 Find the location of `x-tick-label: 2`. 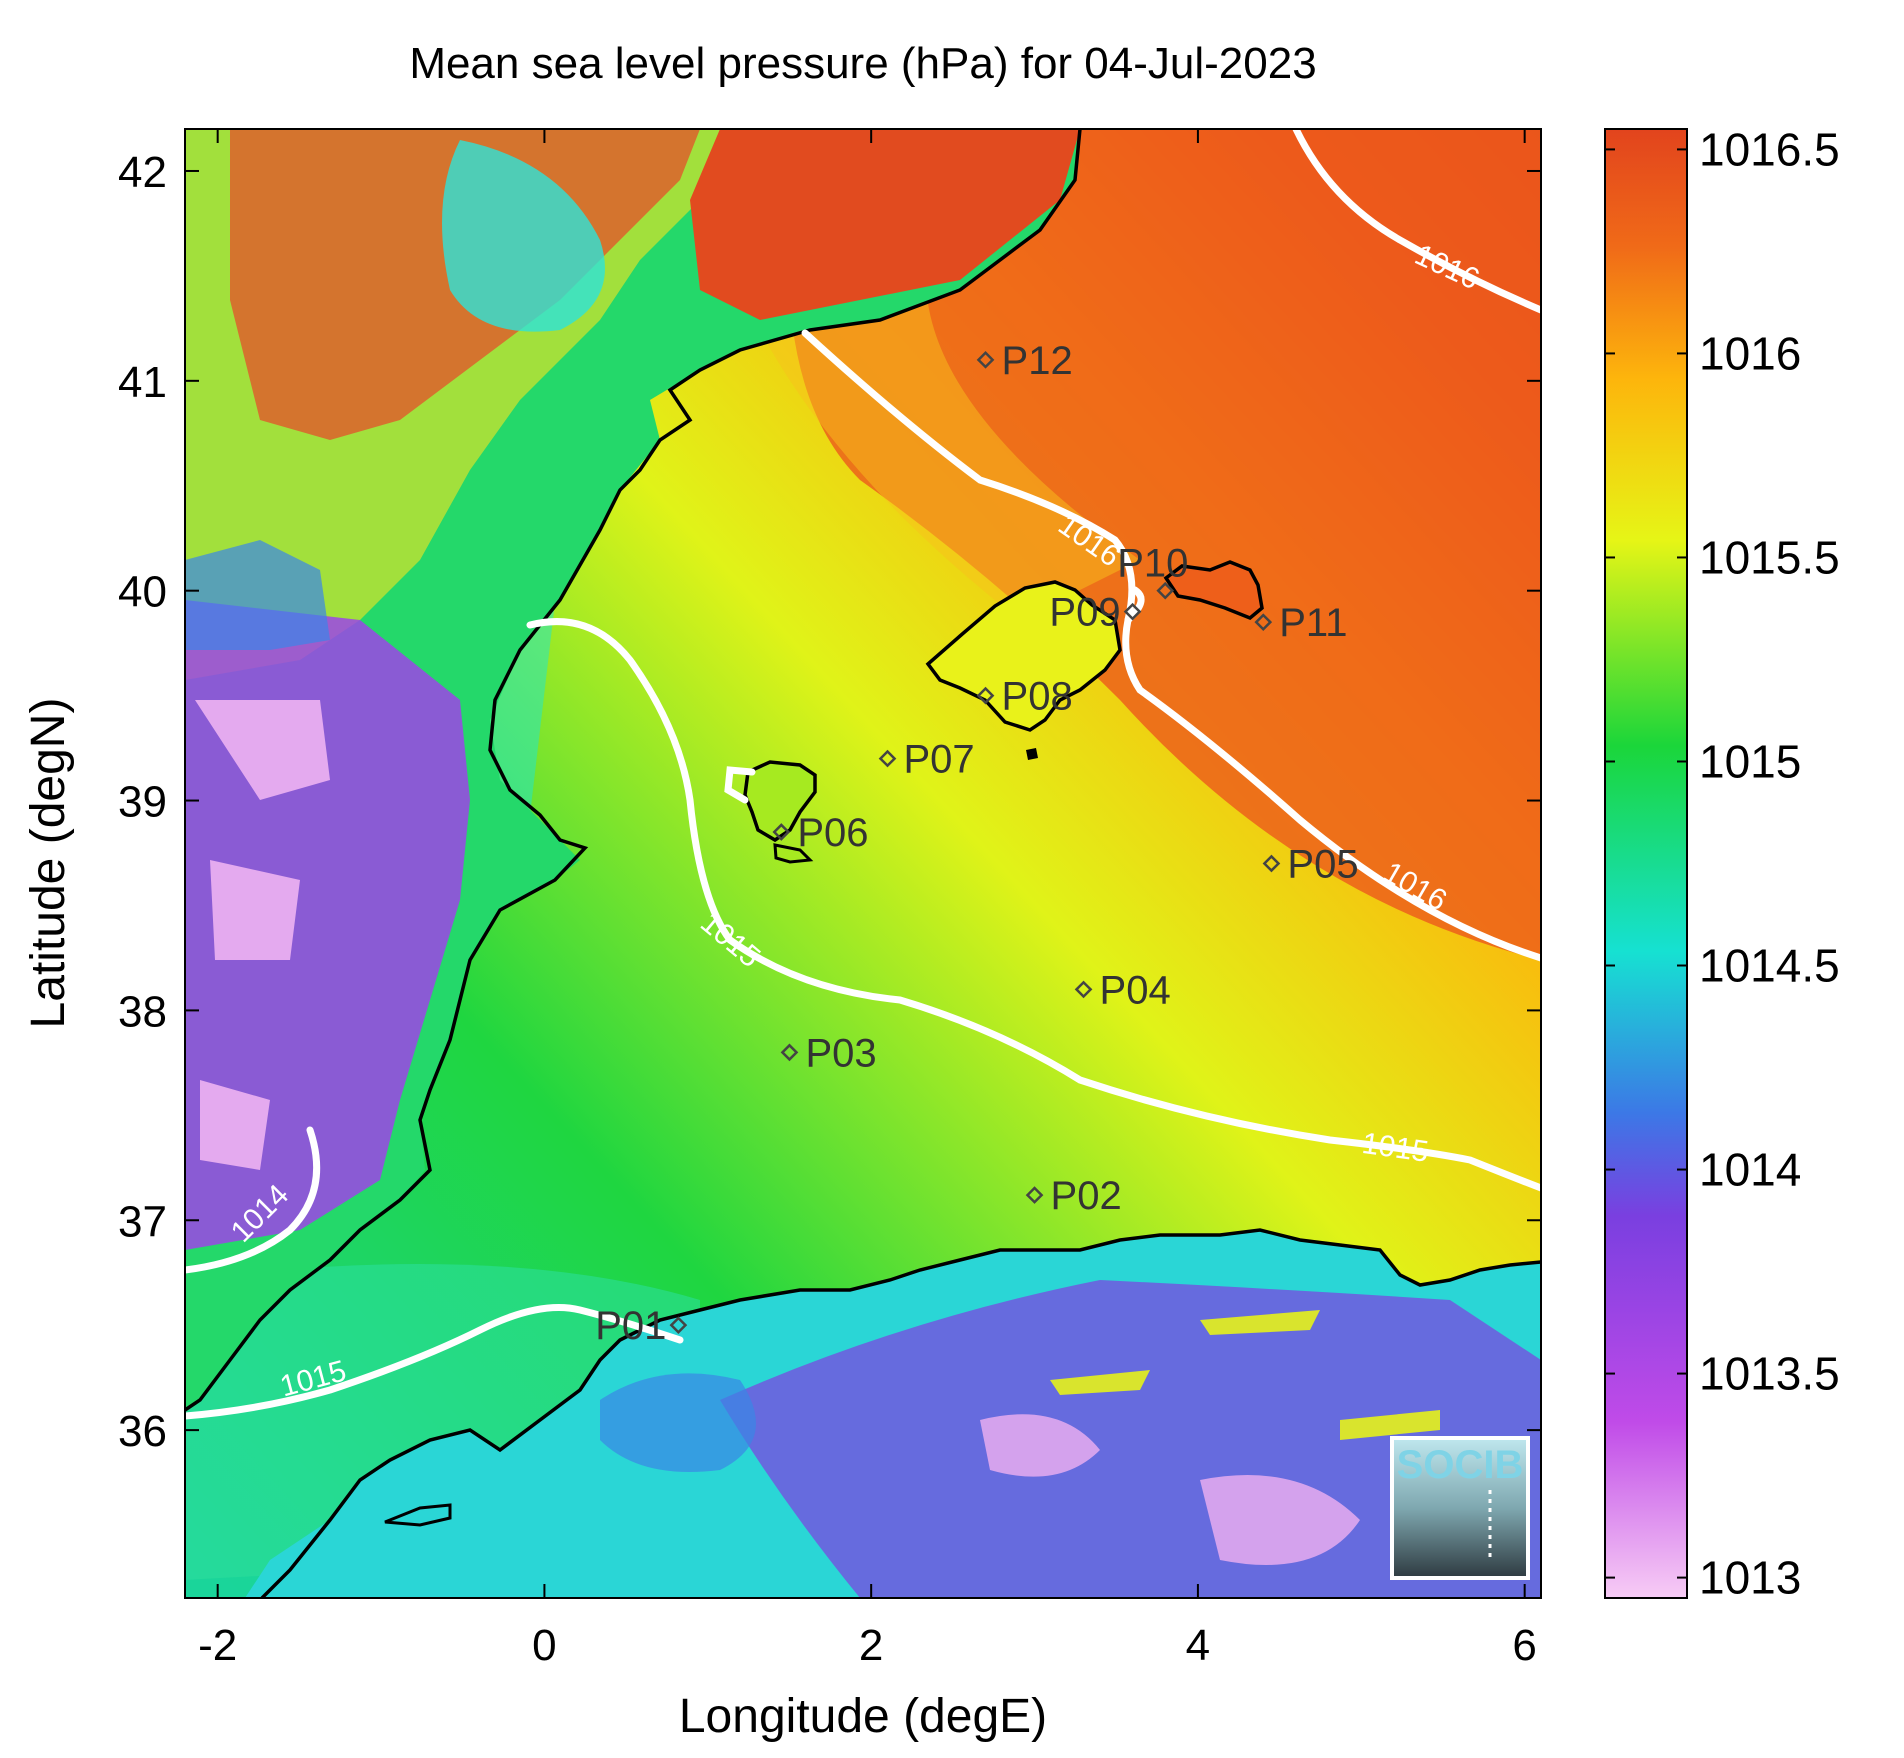

x-tick-label: 2 is located at coordinates (871, 1645).